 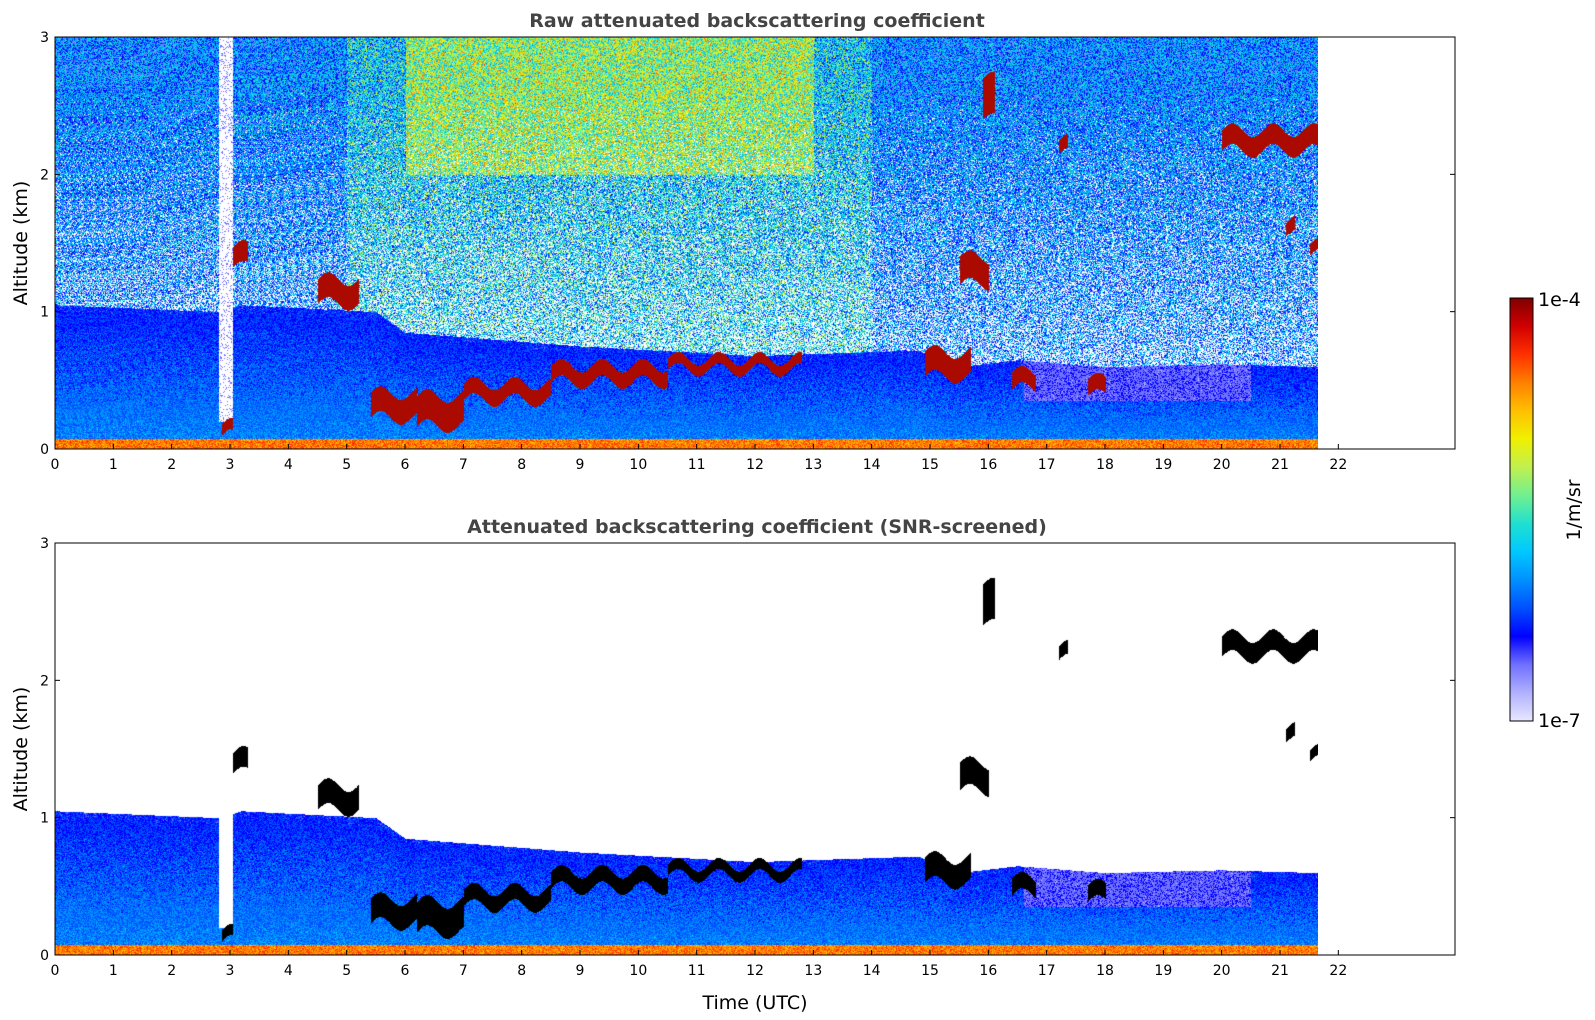 What do you see at coordinates (1547, 510) in the screenshot?
I see `colorbar: 1e-4 1e-7 1/m/sr` at bounding box center [1547, 510].